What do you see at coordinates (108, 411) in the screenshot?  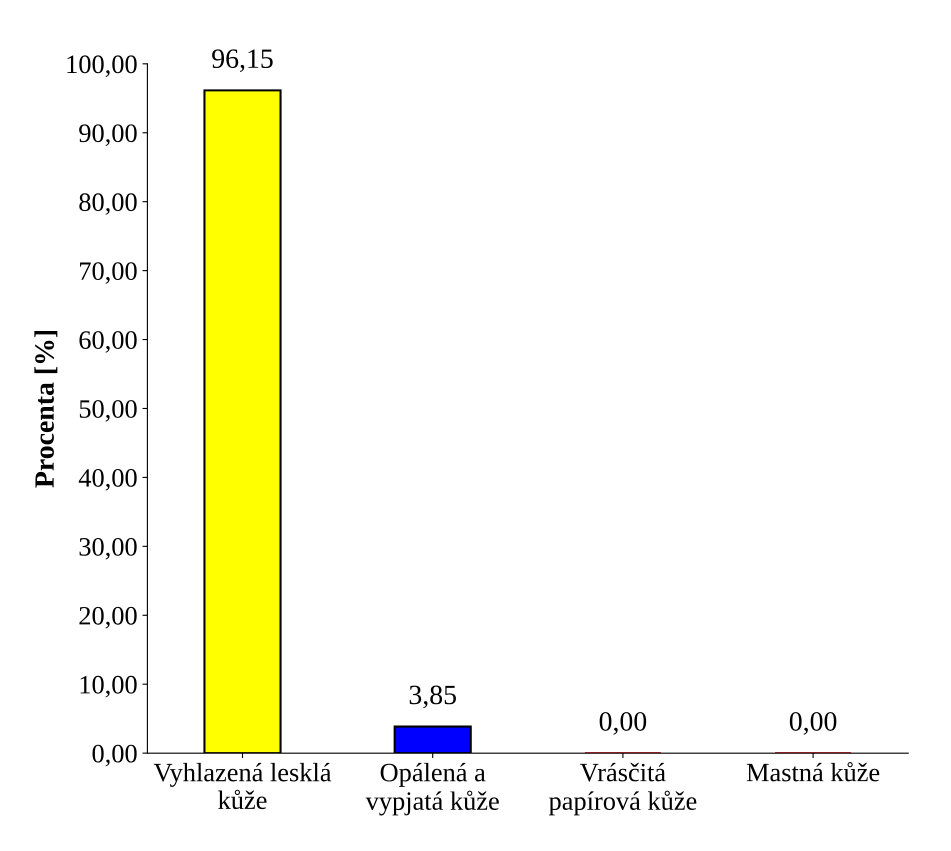 I see `y-tick-label: 50,00` at bounding box center [108, 411].